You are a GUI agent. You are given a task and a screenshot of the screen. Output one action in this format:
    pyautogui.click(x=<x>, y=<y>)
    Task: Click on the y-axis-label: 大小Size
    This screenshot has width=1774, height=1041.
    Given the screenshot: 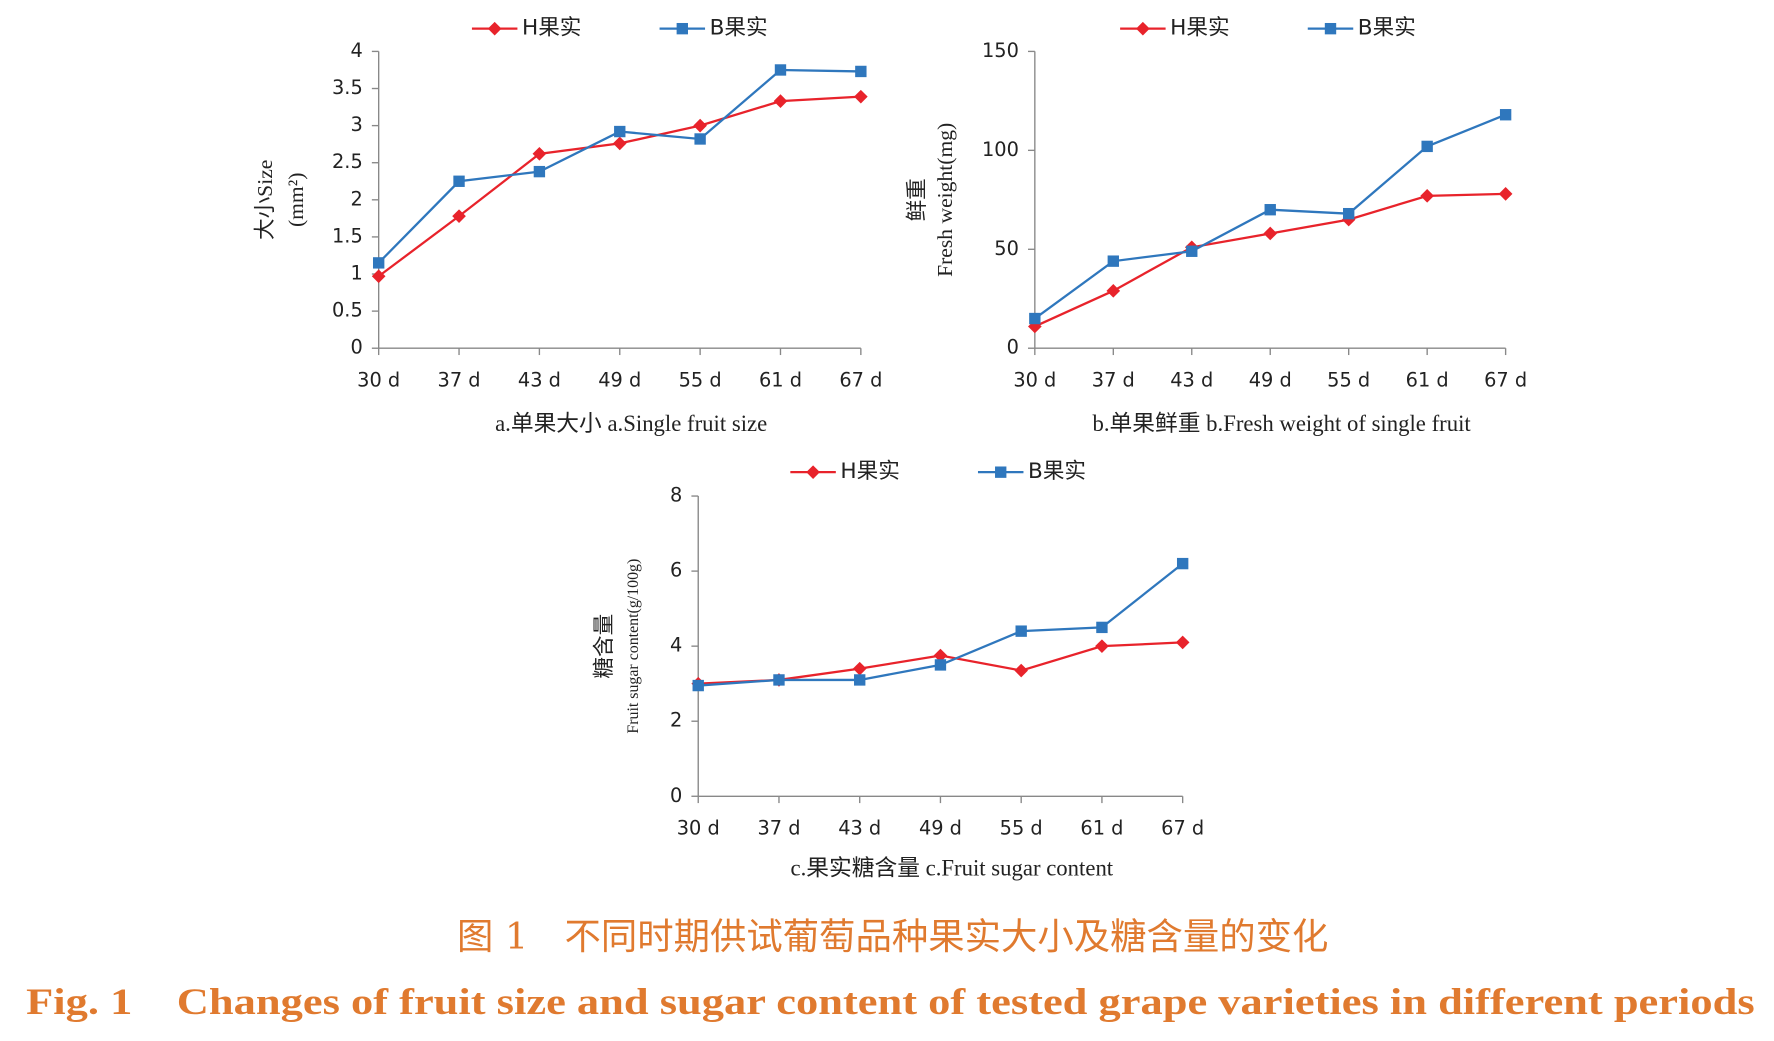 What is the action you would take?
    pyautogui.click(x=265, y=200)
    